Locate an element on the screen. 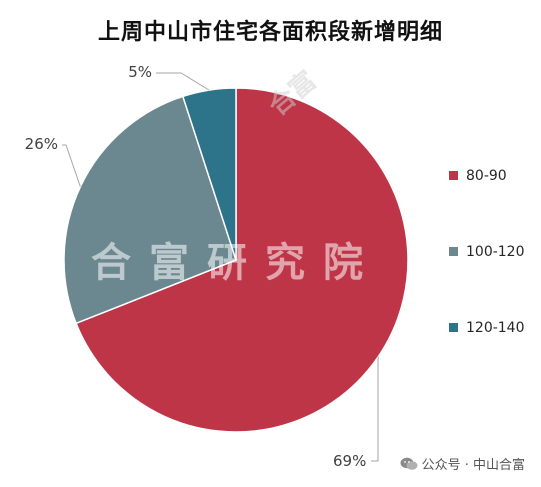  legend-label-120-140: 120-140 is located at coordinates (495, 328).